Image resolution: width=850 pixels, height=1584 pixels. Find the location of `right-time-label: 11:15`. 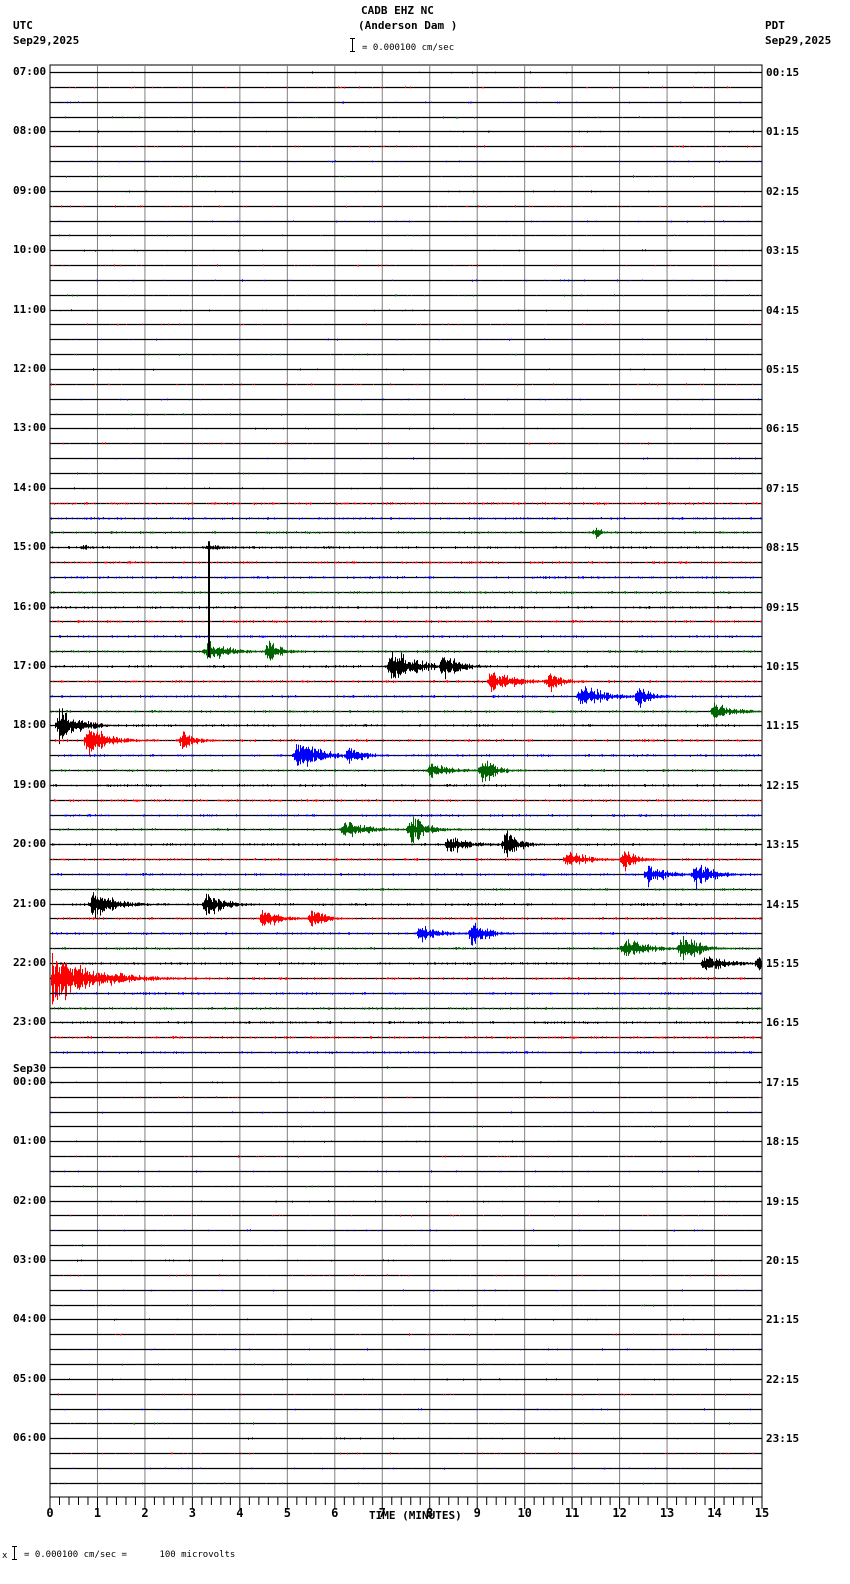

right-time-label: 11:15 is located at coordinates (783, 726).